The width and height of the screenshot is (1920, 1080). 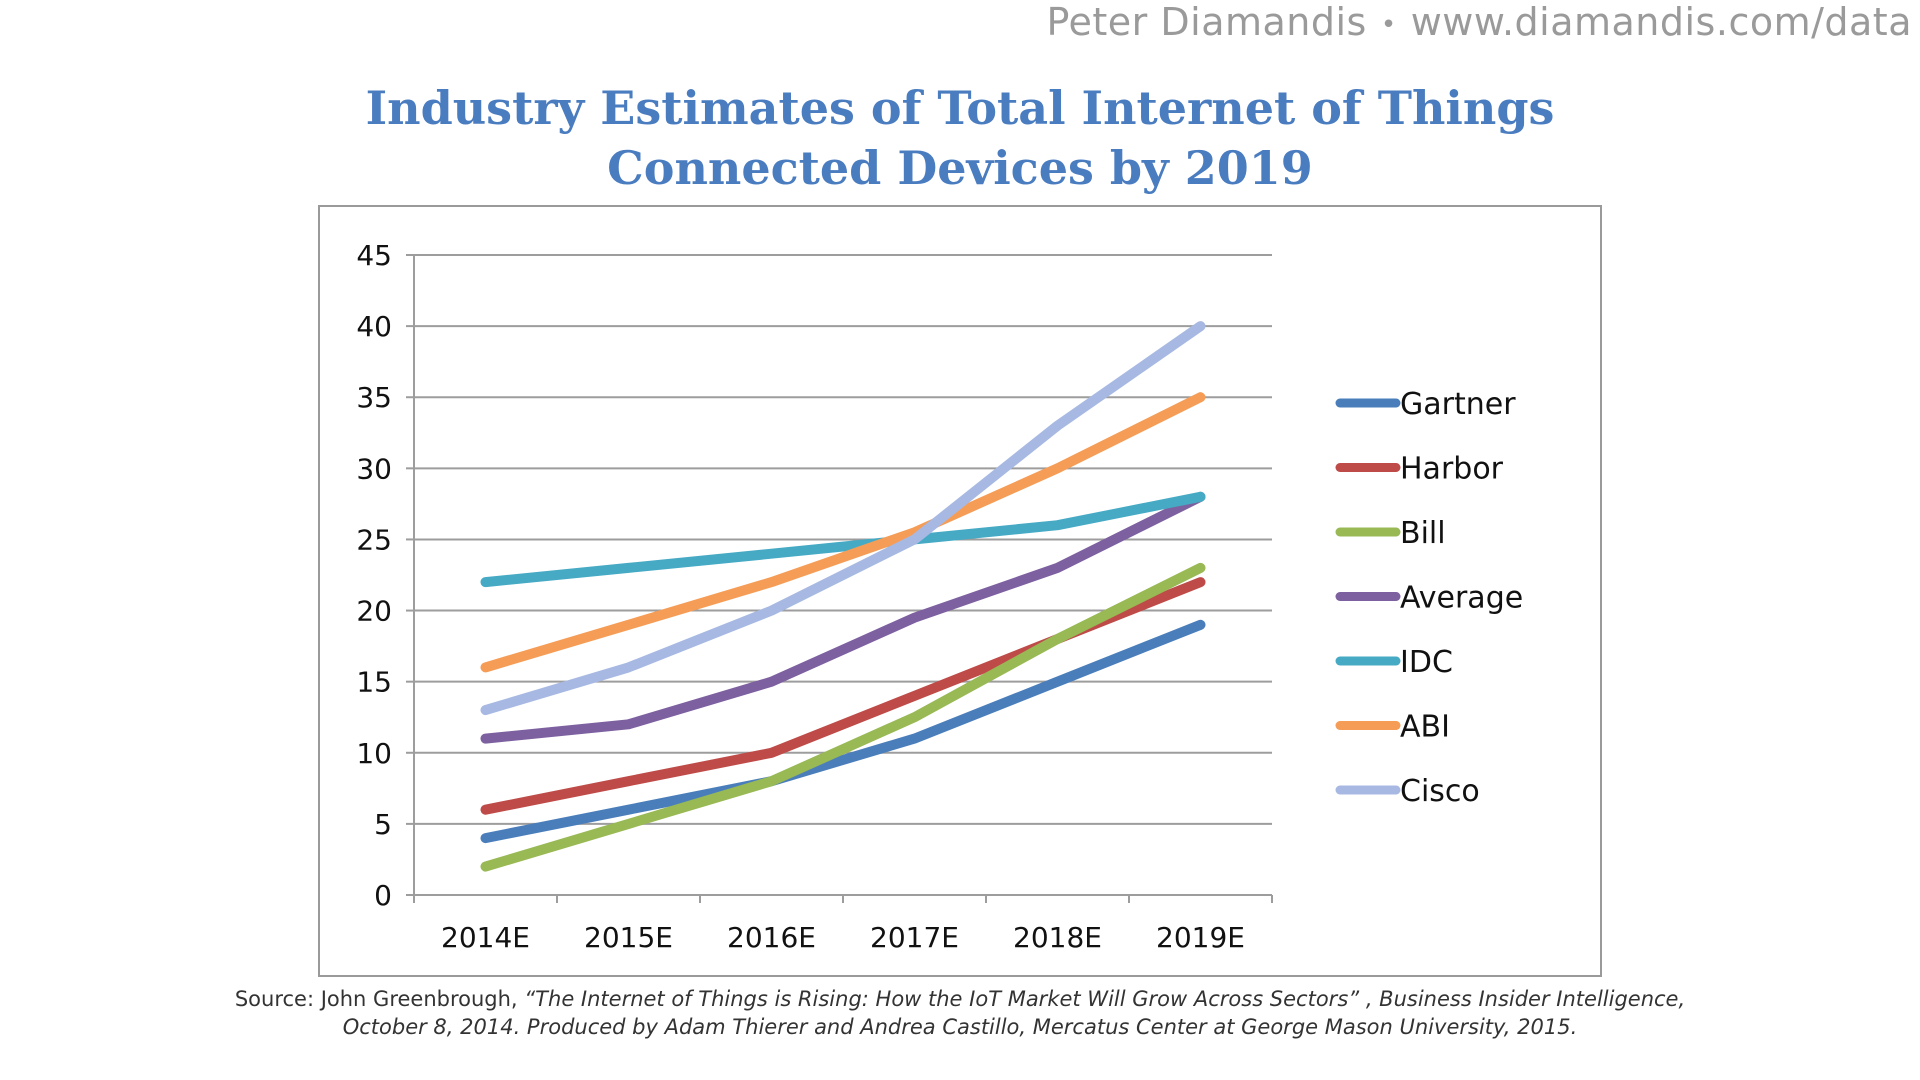 I want to click on series-line-bill, so click(x=843, y=717).